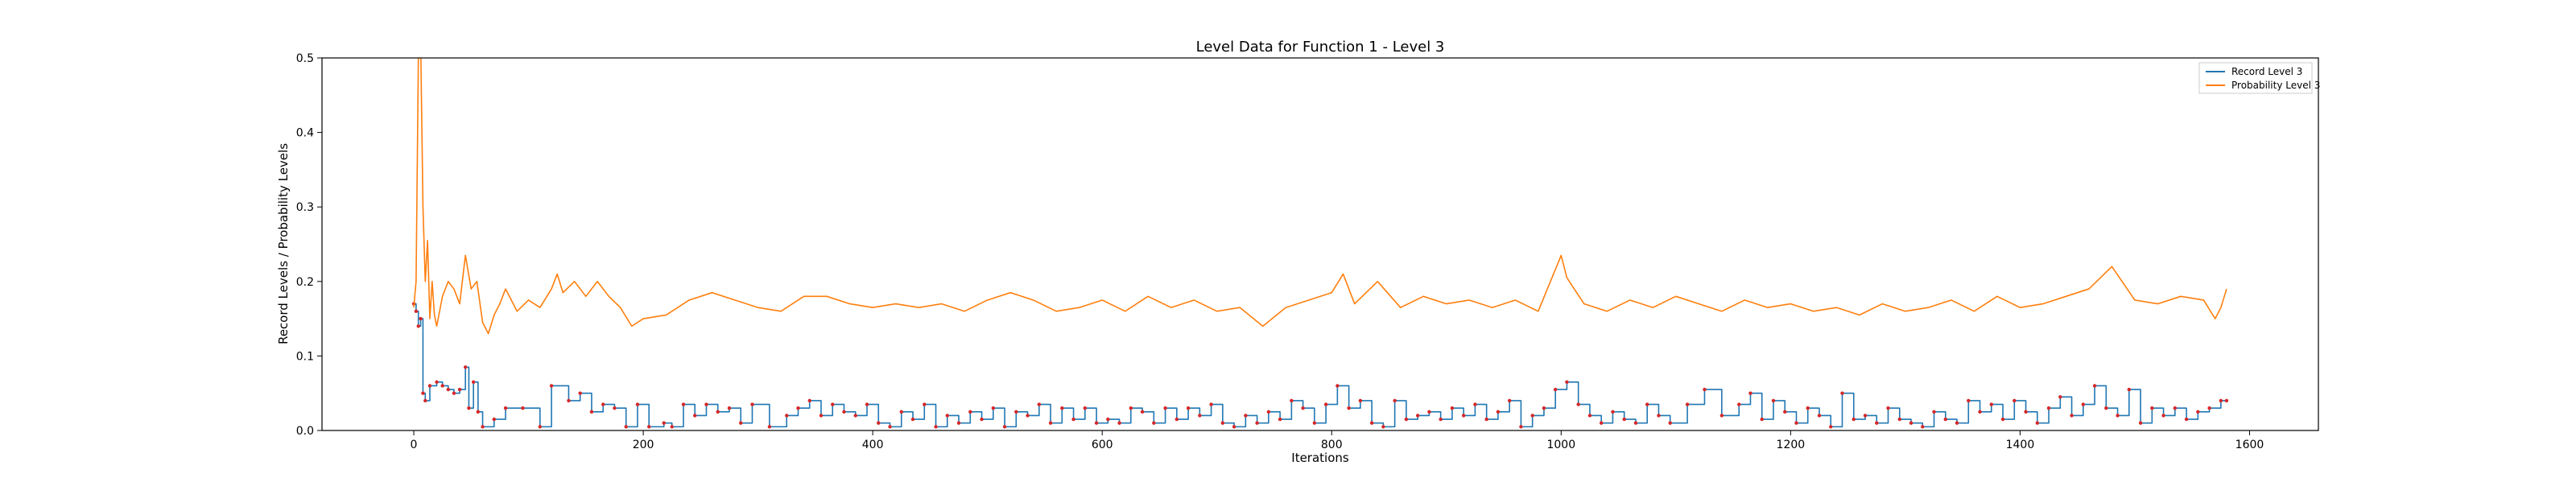 This screenshot has width=2576, height=486. Describe the element at coordinates (873, 445) in the screenshot. I see `x-tick-label: 400` at that location.